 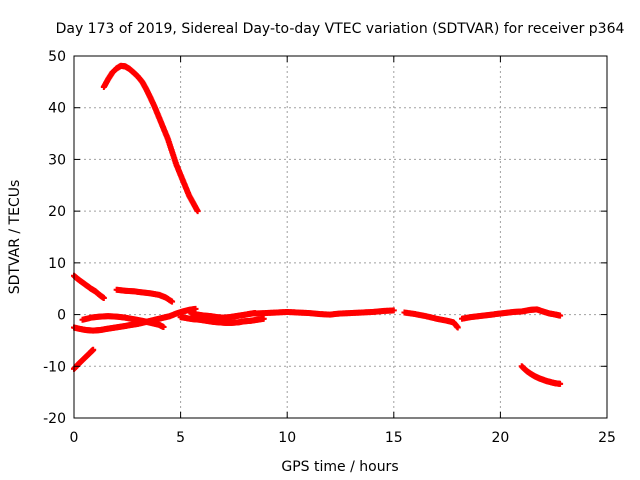 What do you see at coordinates (287, 438) in the screenshot?
I see `x-tick-label: 10` at bounding box center [287, 438].